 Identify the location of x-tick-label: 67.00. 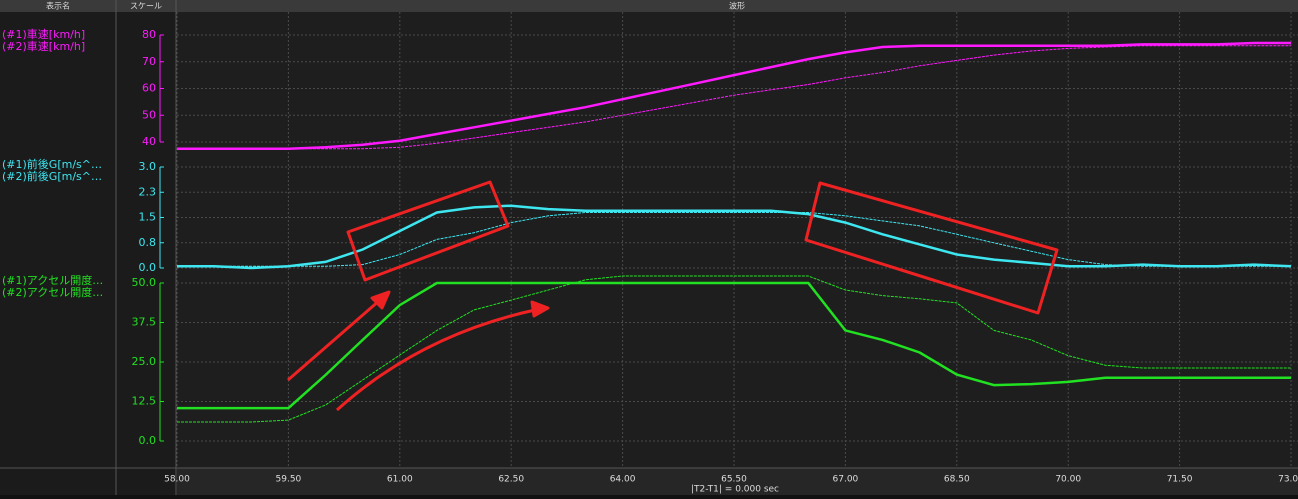
(846, 480).